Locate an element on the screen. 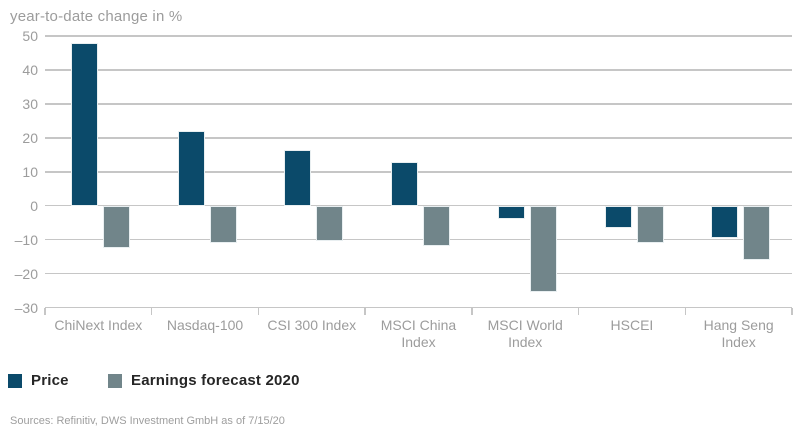 Image resolution: width=804 pixels, height=433 pixels. bar-price-msci-china-index is located at coordinates (405, 183).